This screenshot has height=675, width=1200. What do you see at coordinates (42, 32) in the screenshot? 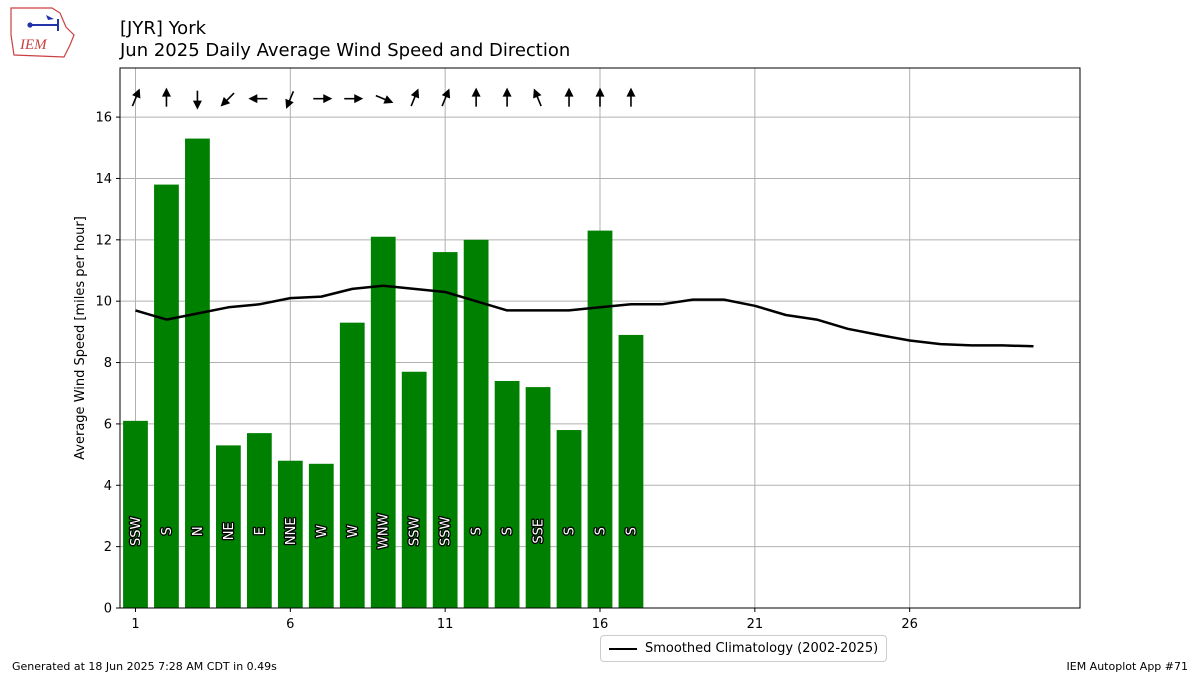
I see `iem-logo: IEM` at bounding box center [42, 32].